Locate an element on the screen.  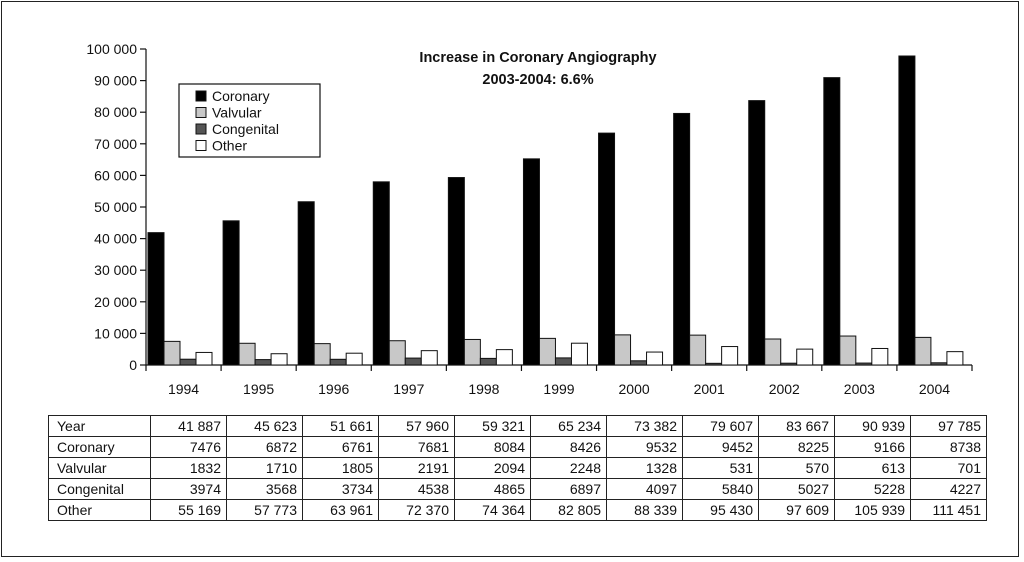
table-cell: 97 609 is located at coordinates (796, 510).